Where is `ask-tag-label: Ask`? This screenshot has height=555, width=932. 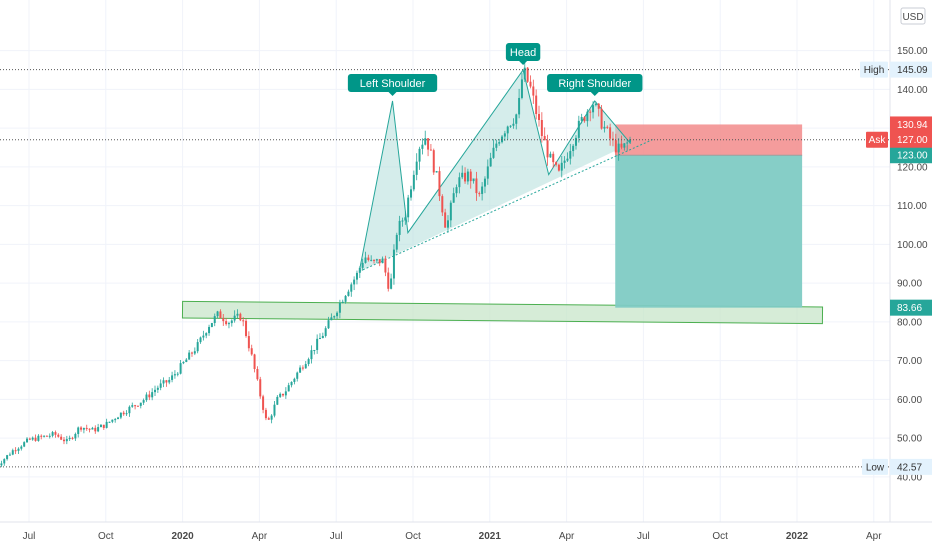 ask-tag-label: Ask is located at coordinates (878, 140).